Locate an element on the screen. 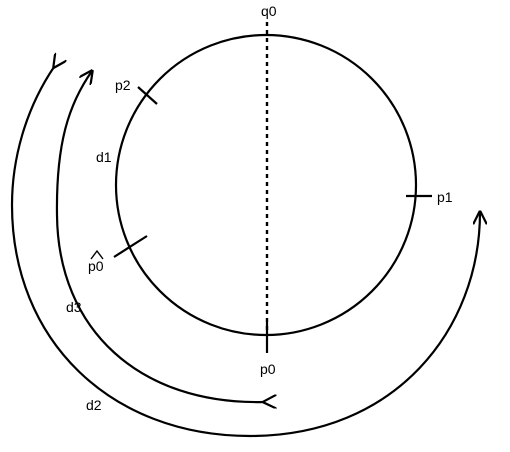 This screenshot has width=510, height=452. label-p0-hat: p0 is located at coordinates (96, 266).